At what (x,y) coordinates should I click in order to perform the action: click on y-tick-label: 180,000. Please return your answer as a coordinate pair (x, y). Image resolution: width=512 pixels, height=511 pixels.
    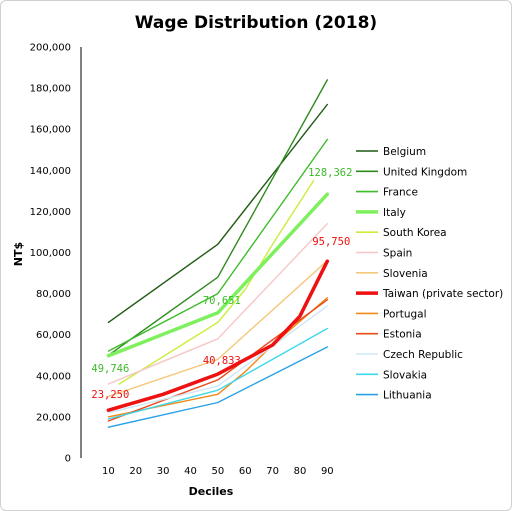
    Looking at the image, I should click on (50, 89).